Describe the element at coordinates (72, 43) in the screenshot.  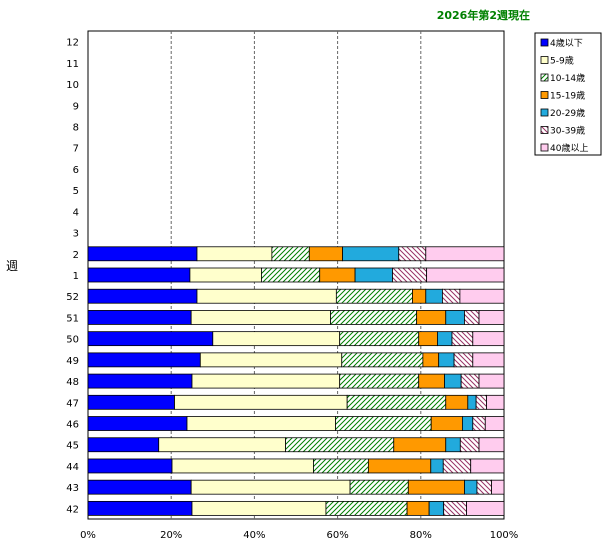
I see `y-tick-label: 12` at that location.